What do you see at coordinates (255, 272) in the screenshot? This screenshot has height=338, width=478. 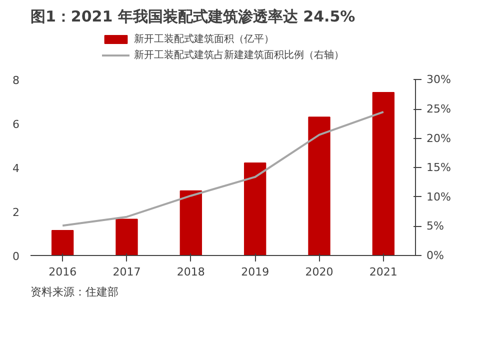 I see `x-tick-label: 2019` at bounding box center [255, 272].